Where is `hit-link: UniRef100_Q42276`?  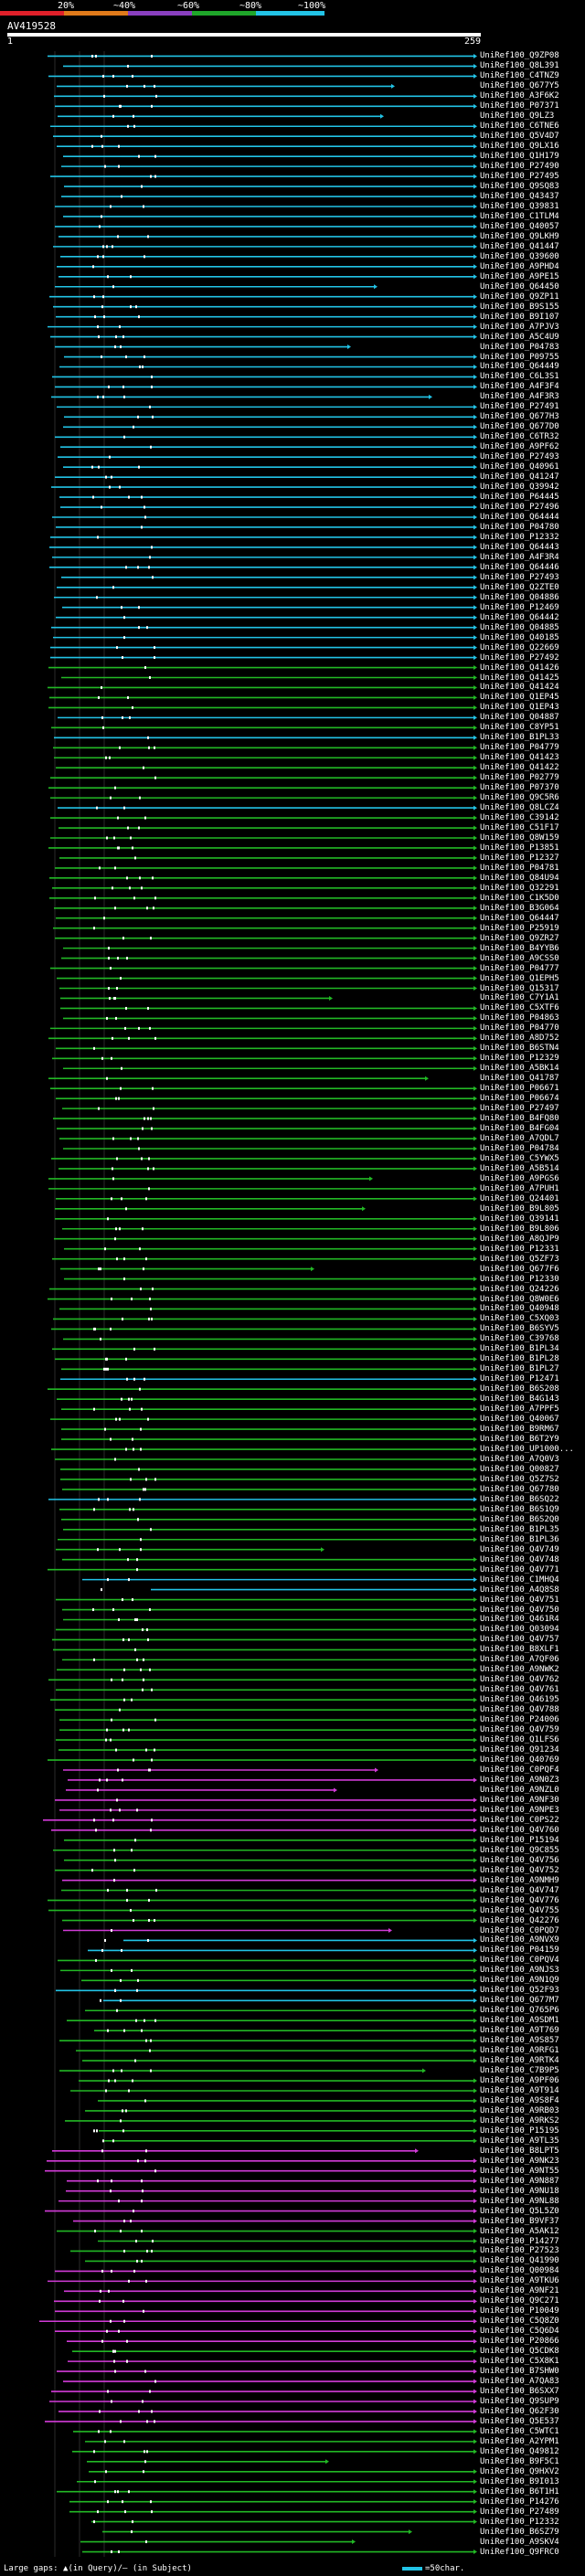
hit-link: UniRef100_Q42276 is located at coordinates (519, 1920).